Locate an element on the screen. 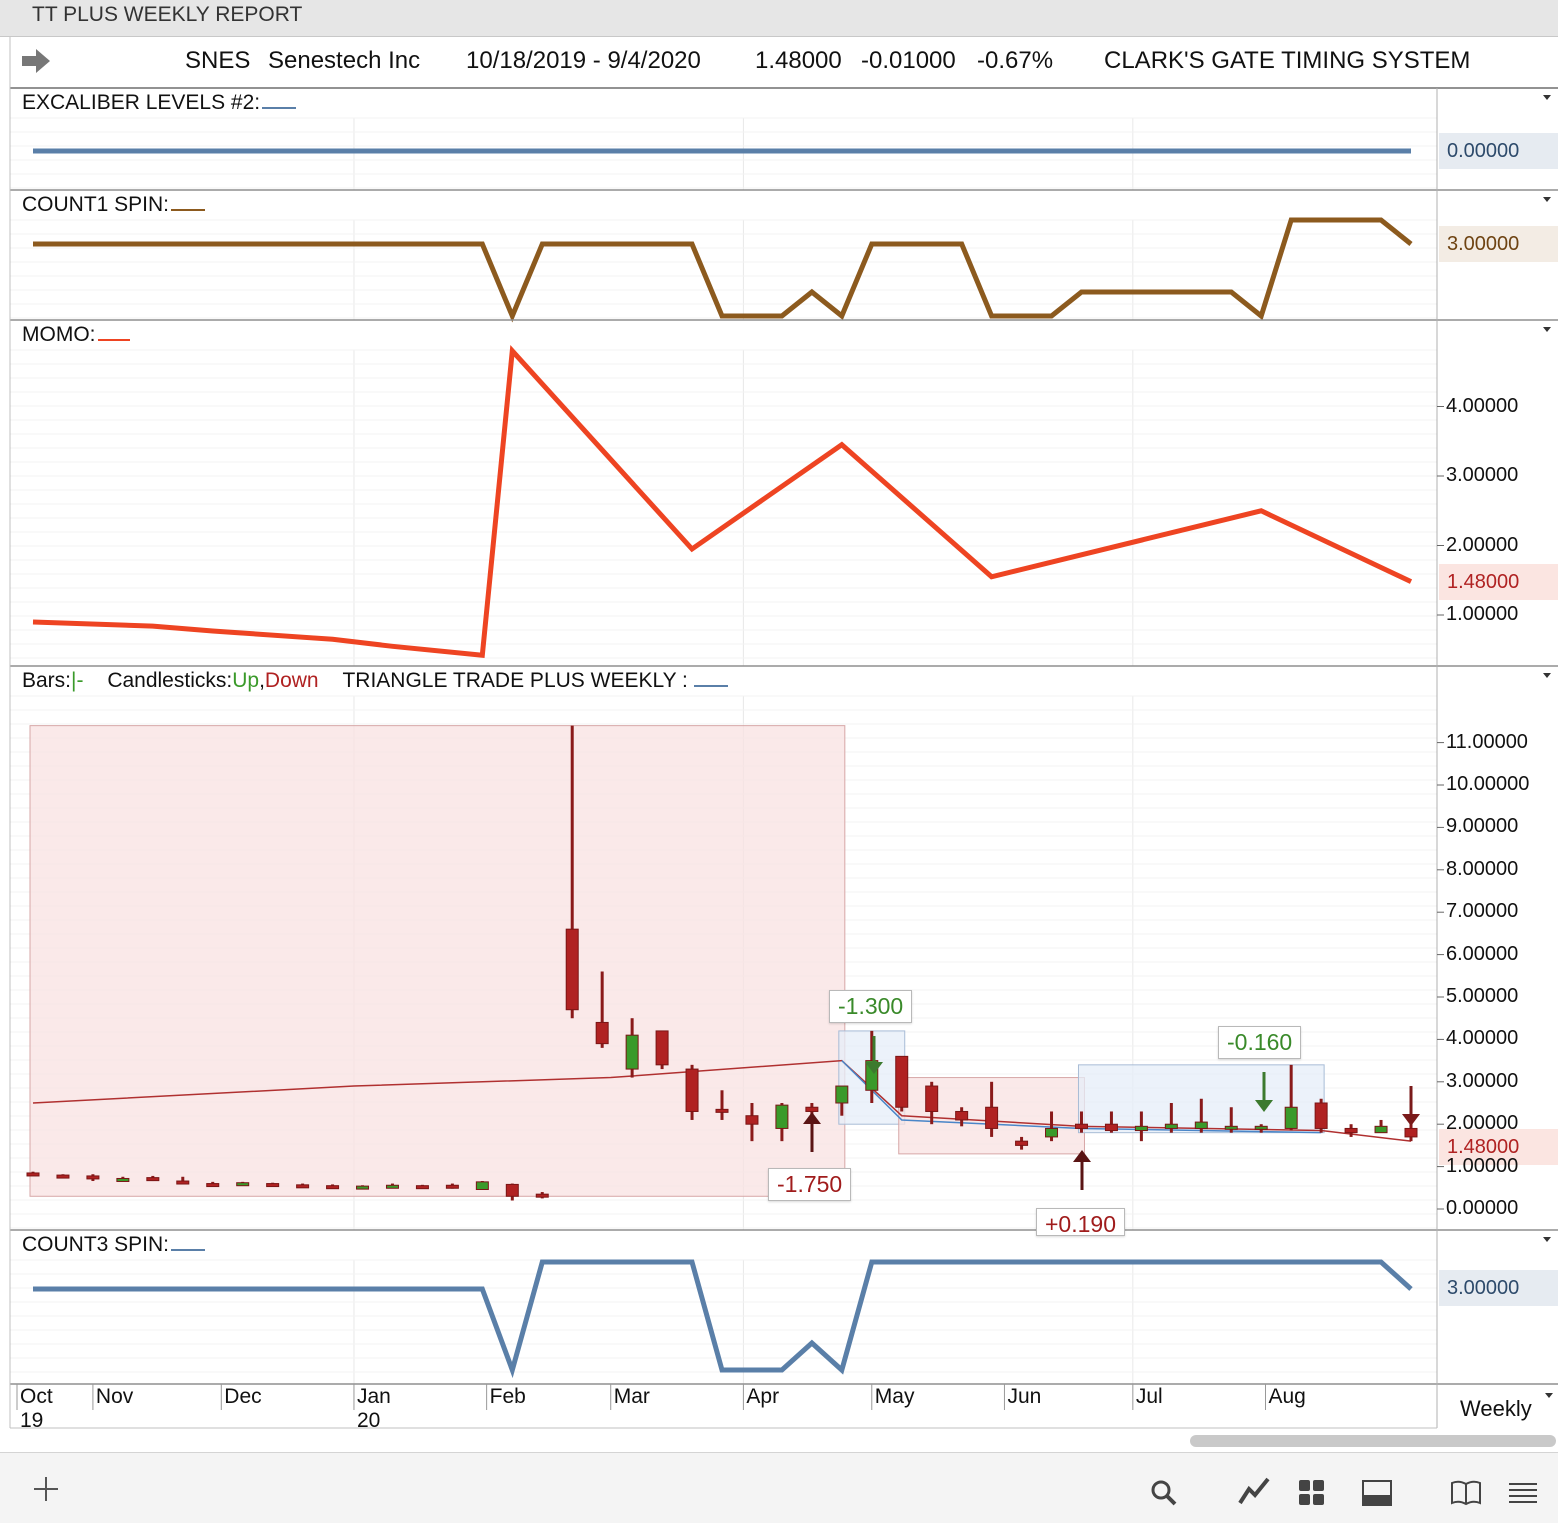 The width and height of the screenshot is (1558, 1523). axis-tick-label: 6.00000 is located at coordinates (1482, 953).